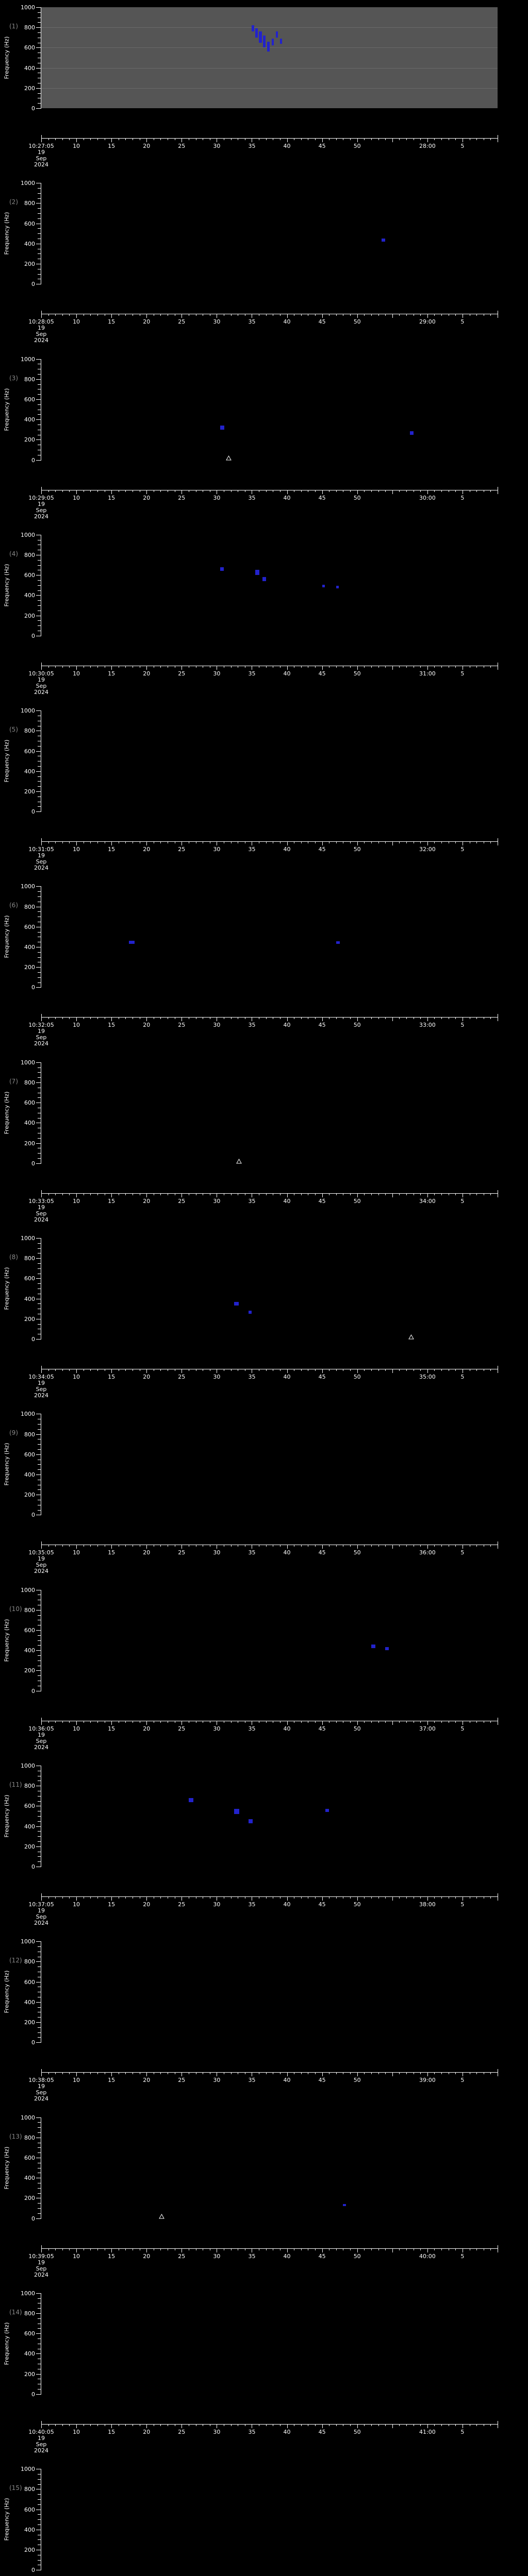  Describe the element at coordinates (33, 108) in the screenshot. I see `y-tick-label: 0` at that location.